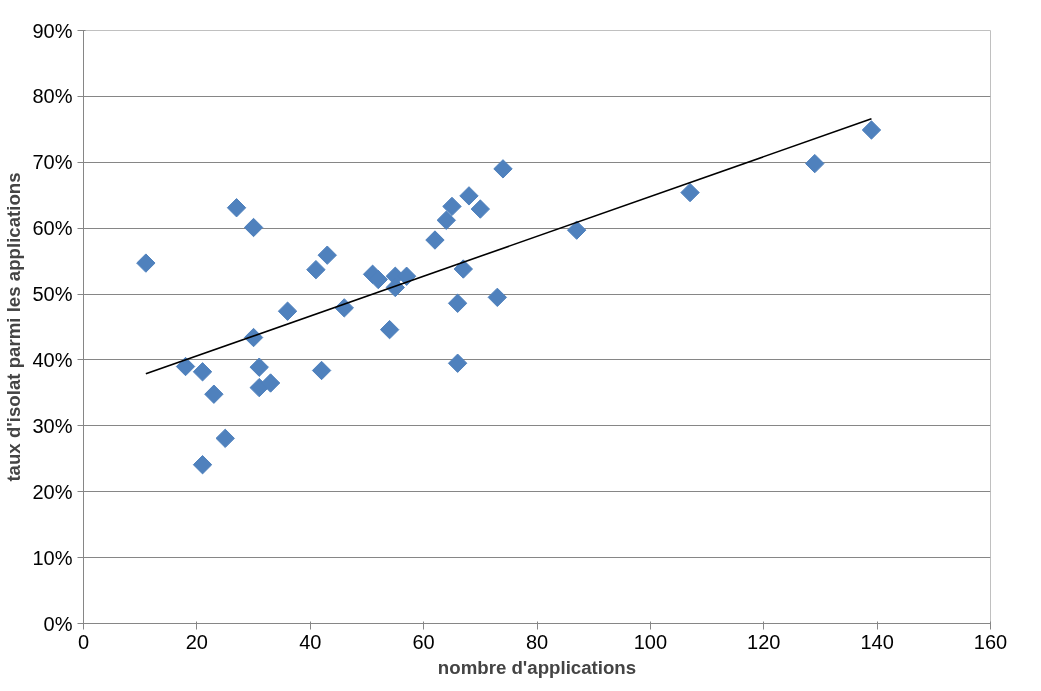 This screenshot has width=1041, height=691. What do you see at coordinates (423, 641) in the screenshot?
I see `x-tick-label: 60` at bounding box center [423, 641].